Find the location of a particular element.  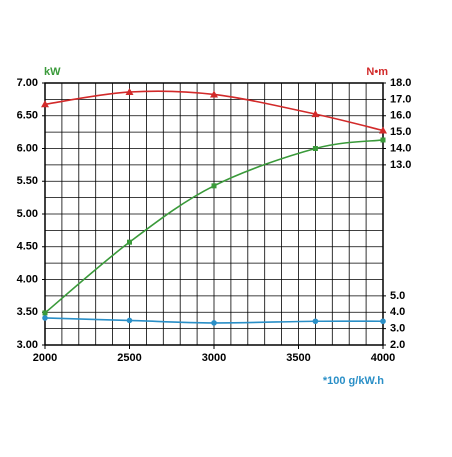

y-tick-label: 3.00 is located at coordinates (27, 345).